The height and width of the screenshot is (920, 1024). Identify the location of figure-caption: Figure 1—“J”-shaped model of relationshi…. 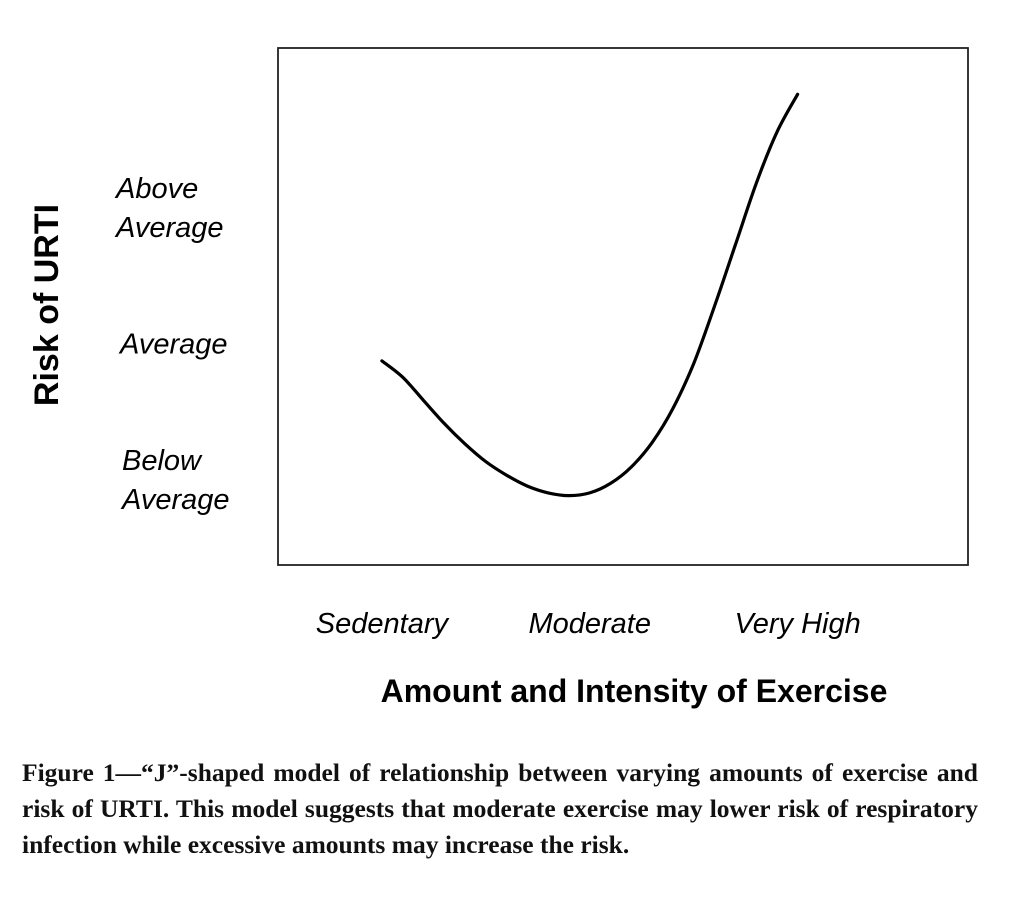
(500, 808).